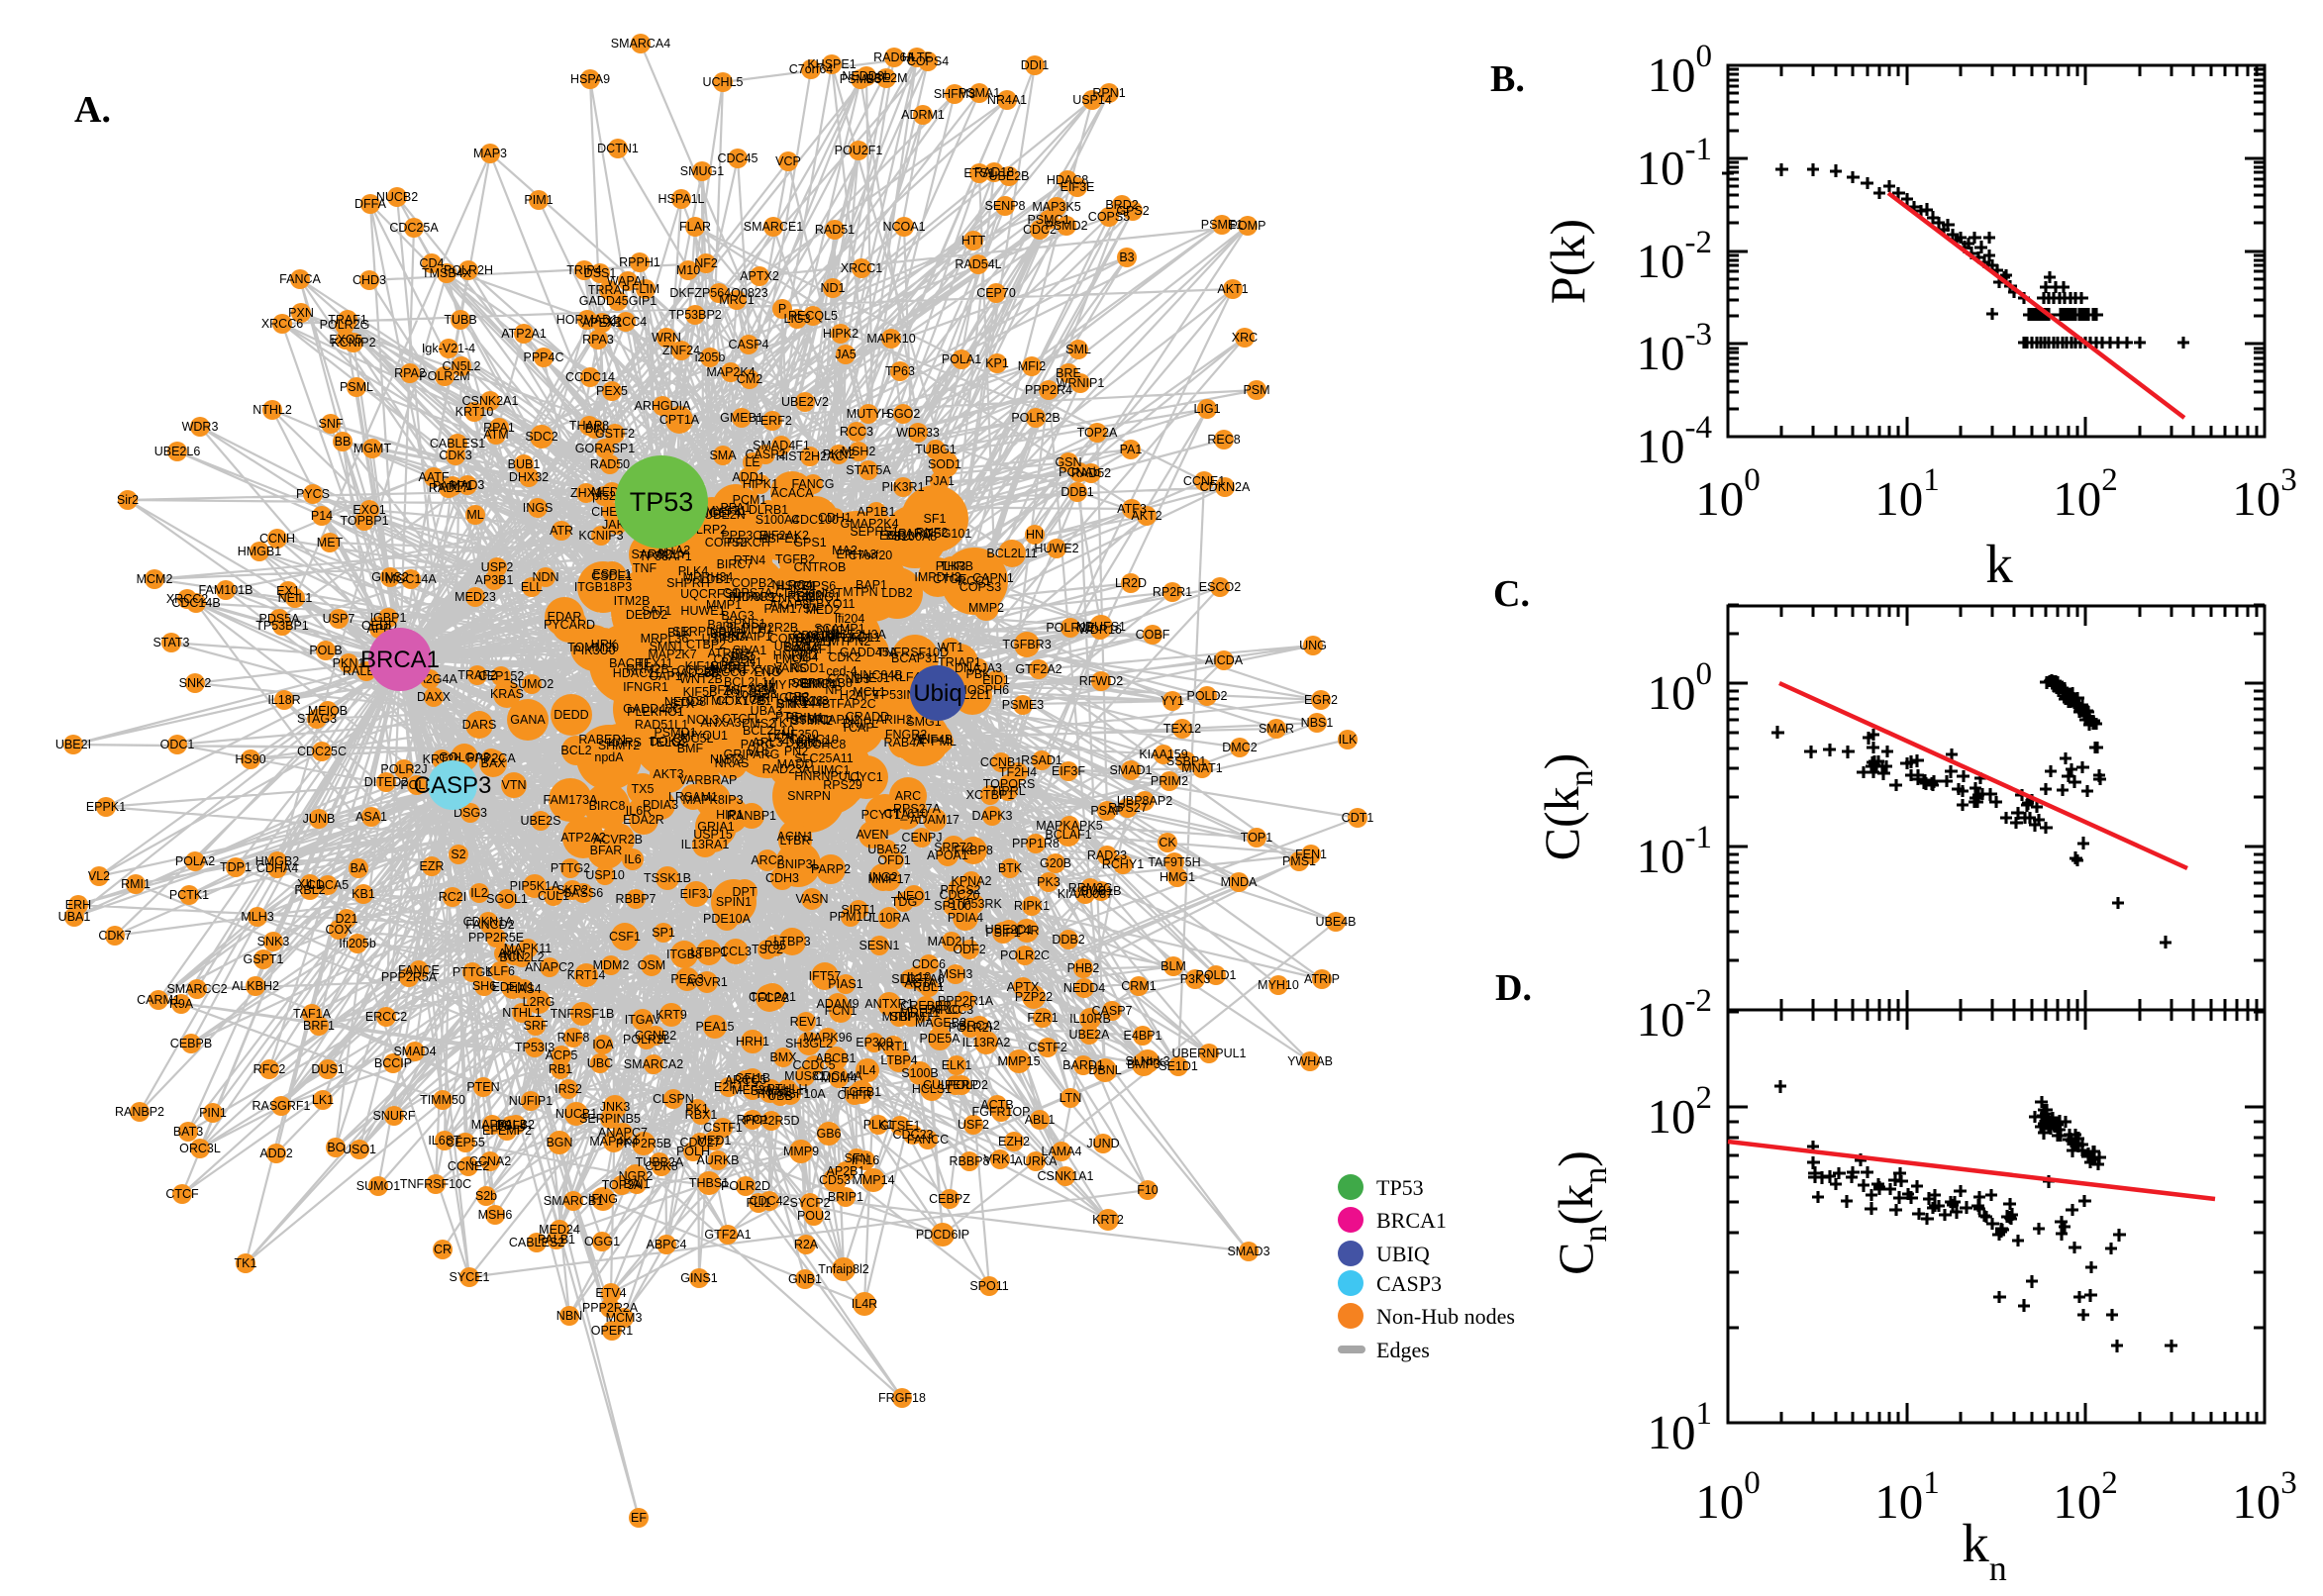  What do you see at coordinates (730, 815) in the screenshot?
I see `svg-text: HIP1` at bounding box center [730, 815].